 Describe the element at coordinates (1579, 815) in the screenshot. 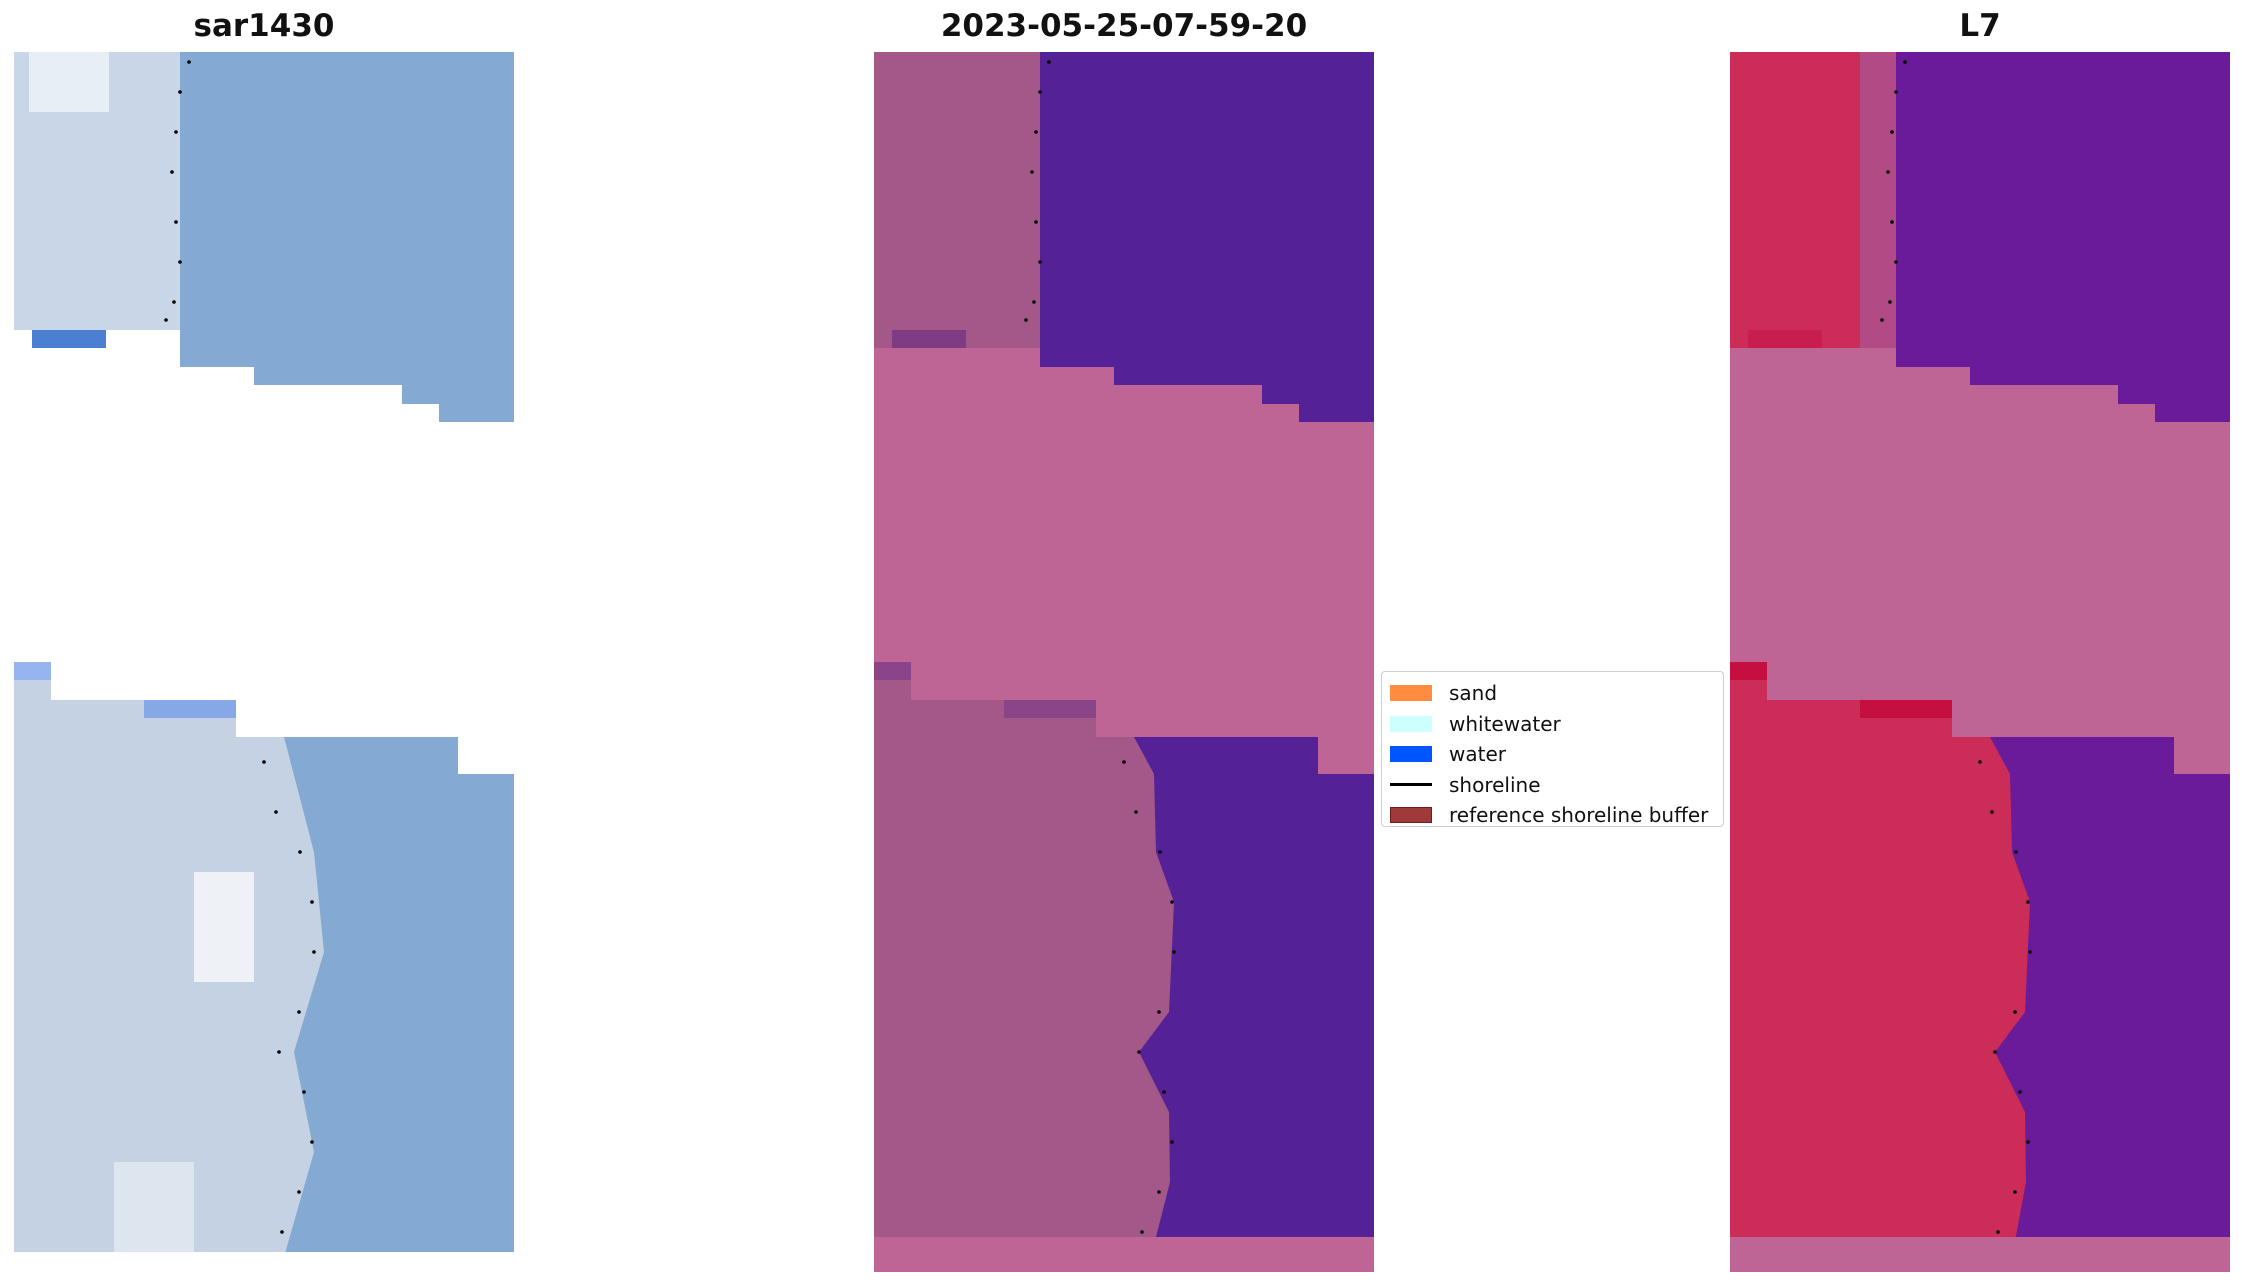

I see `legend-label-reference-buffer: reference shoreline buffer` at that location.